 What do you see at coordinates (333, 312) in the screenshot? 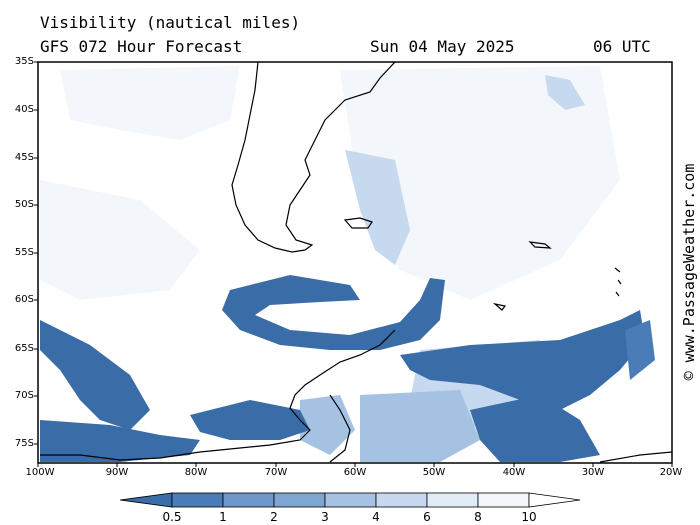
I see `fog-swirl-drake` at bounding box center [333, 312].